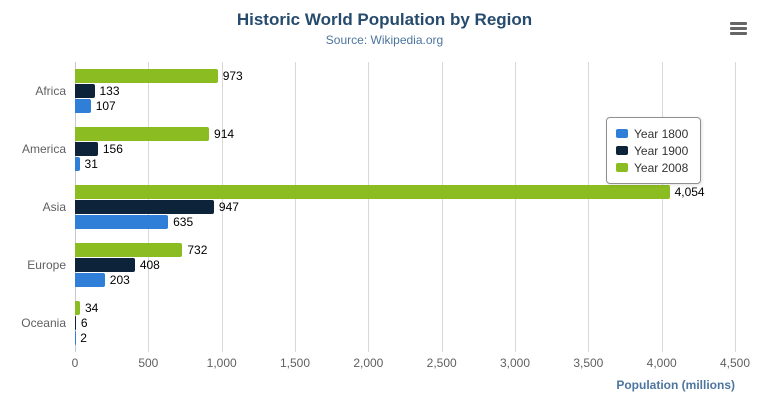 The image size is (769, 416). Describe the element at coordinates (119, 280) in the screenshot. I see `value-label: 203` at that location.